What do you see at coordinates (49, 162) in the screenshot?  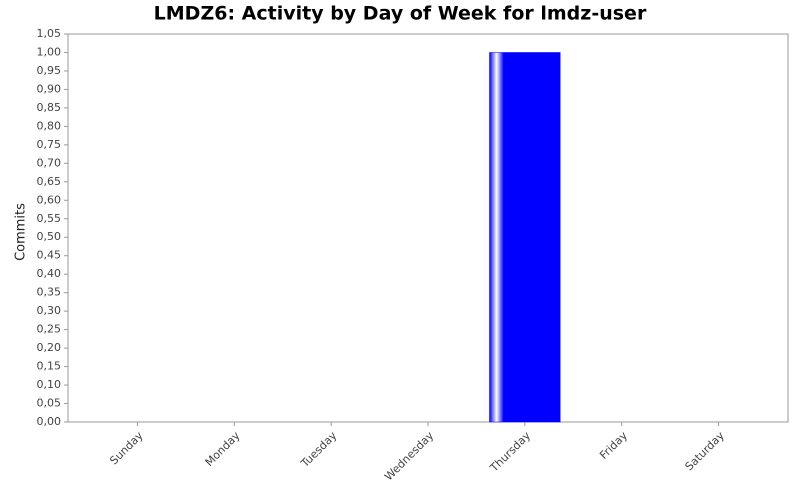 I see `y-tick-label: 0,70` at bounding box center [49, 162].